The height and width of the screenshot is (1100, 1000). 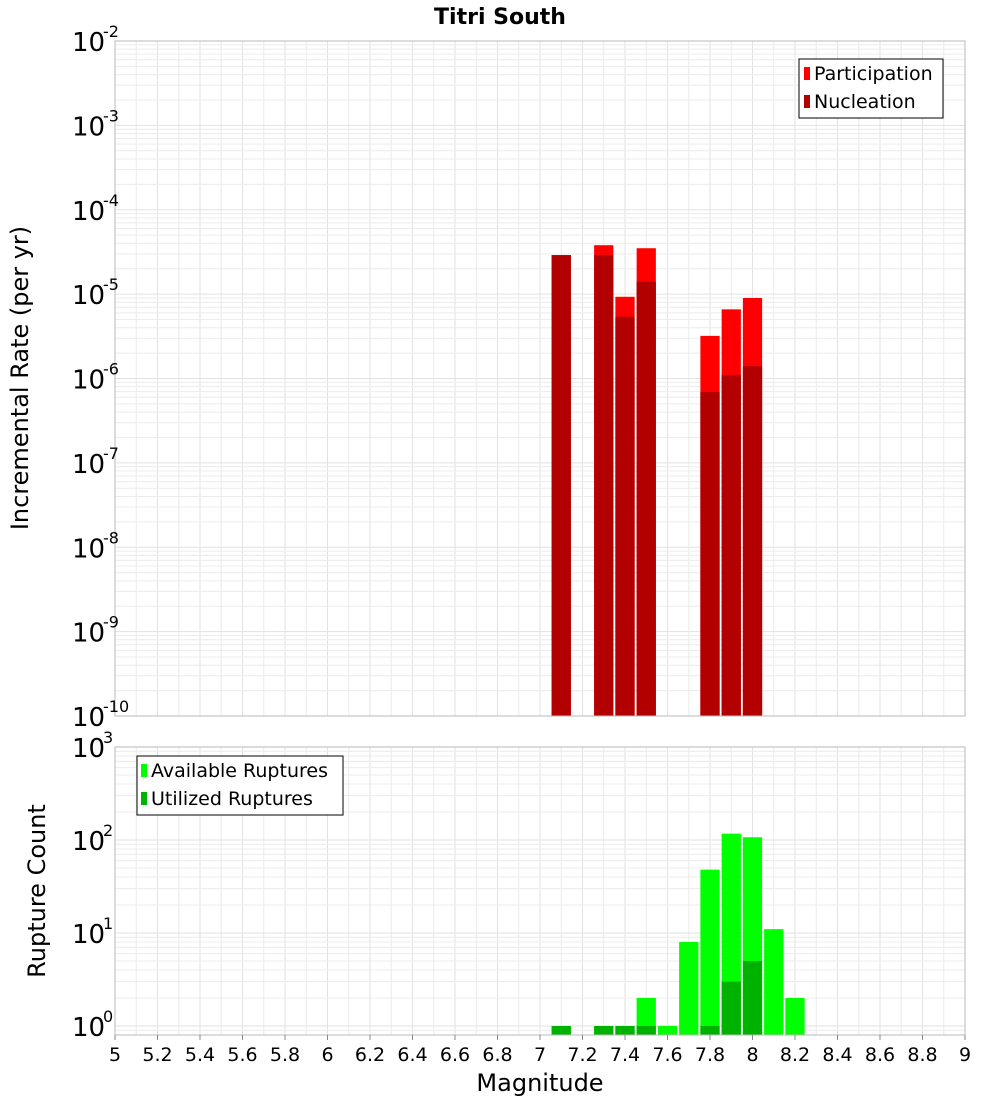 What do you see at coordinates (807, 101) in the screenshot?
I see `legend-swatch-nucleation` at bounding box center [807, 101].